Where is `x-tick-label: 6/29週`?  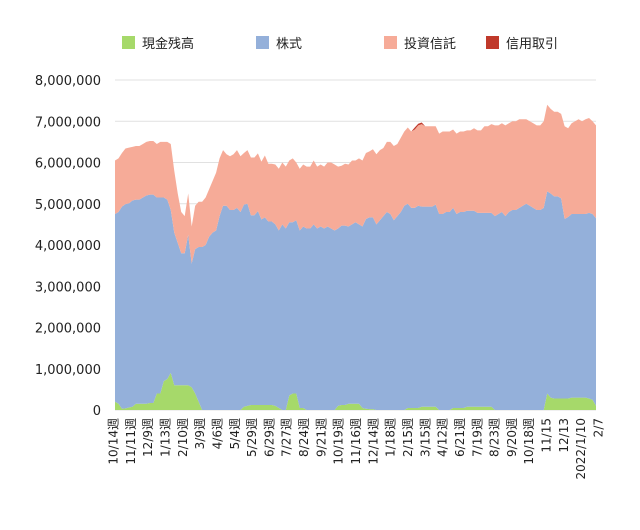 x-tick-label: 6/29週 is located at coordinates (269, 437).